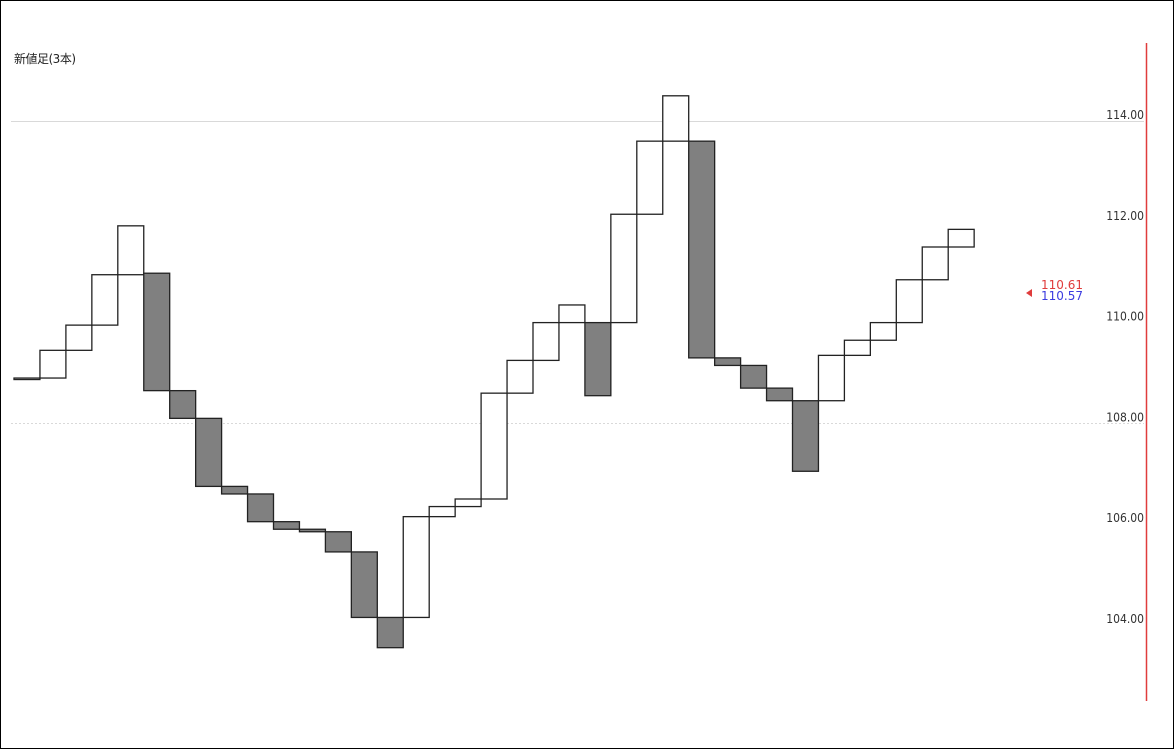 The height and width of the screenshot is (749, 1174). What do you see at coordinates (1062, 296) in the screenshot?
I see `price-marker-1: 110.57` at bounding box center [1062, 296].